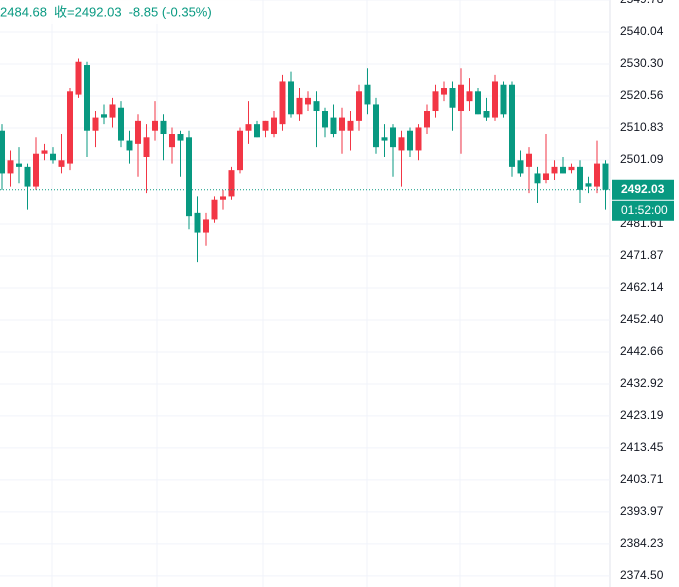 The height and width of the screenshot is (587, 679). What do you see at coordinates (642, 351) in the screenshot?
I see `y-tick-label: 2442.66` at bounding box center [642, 351].